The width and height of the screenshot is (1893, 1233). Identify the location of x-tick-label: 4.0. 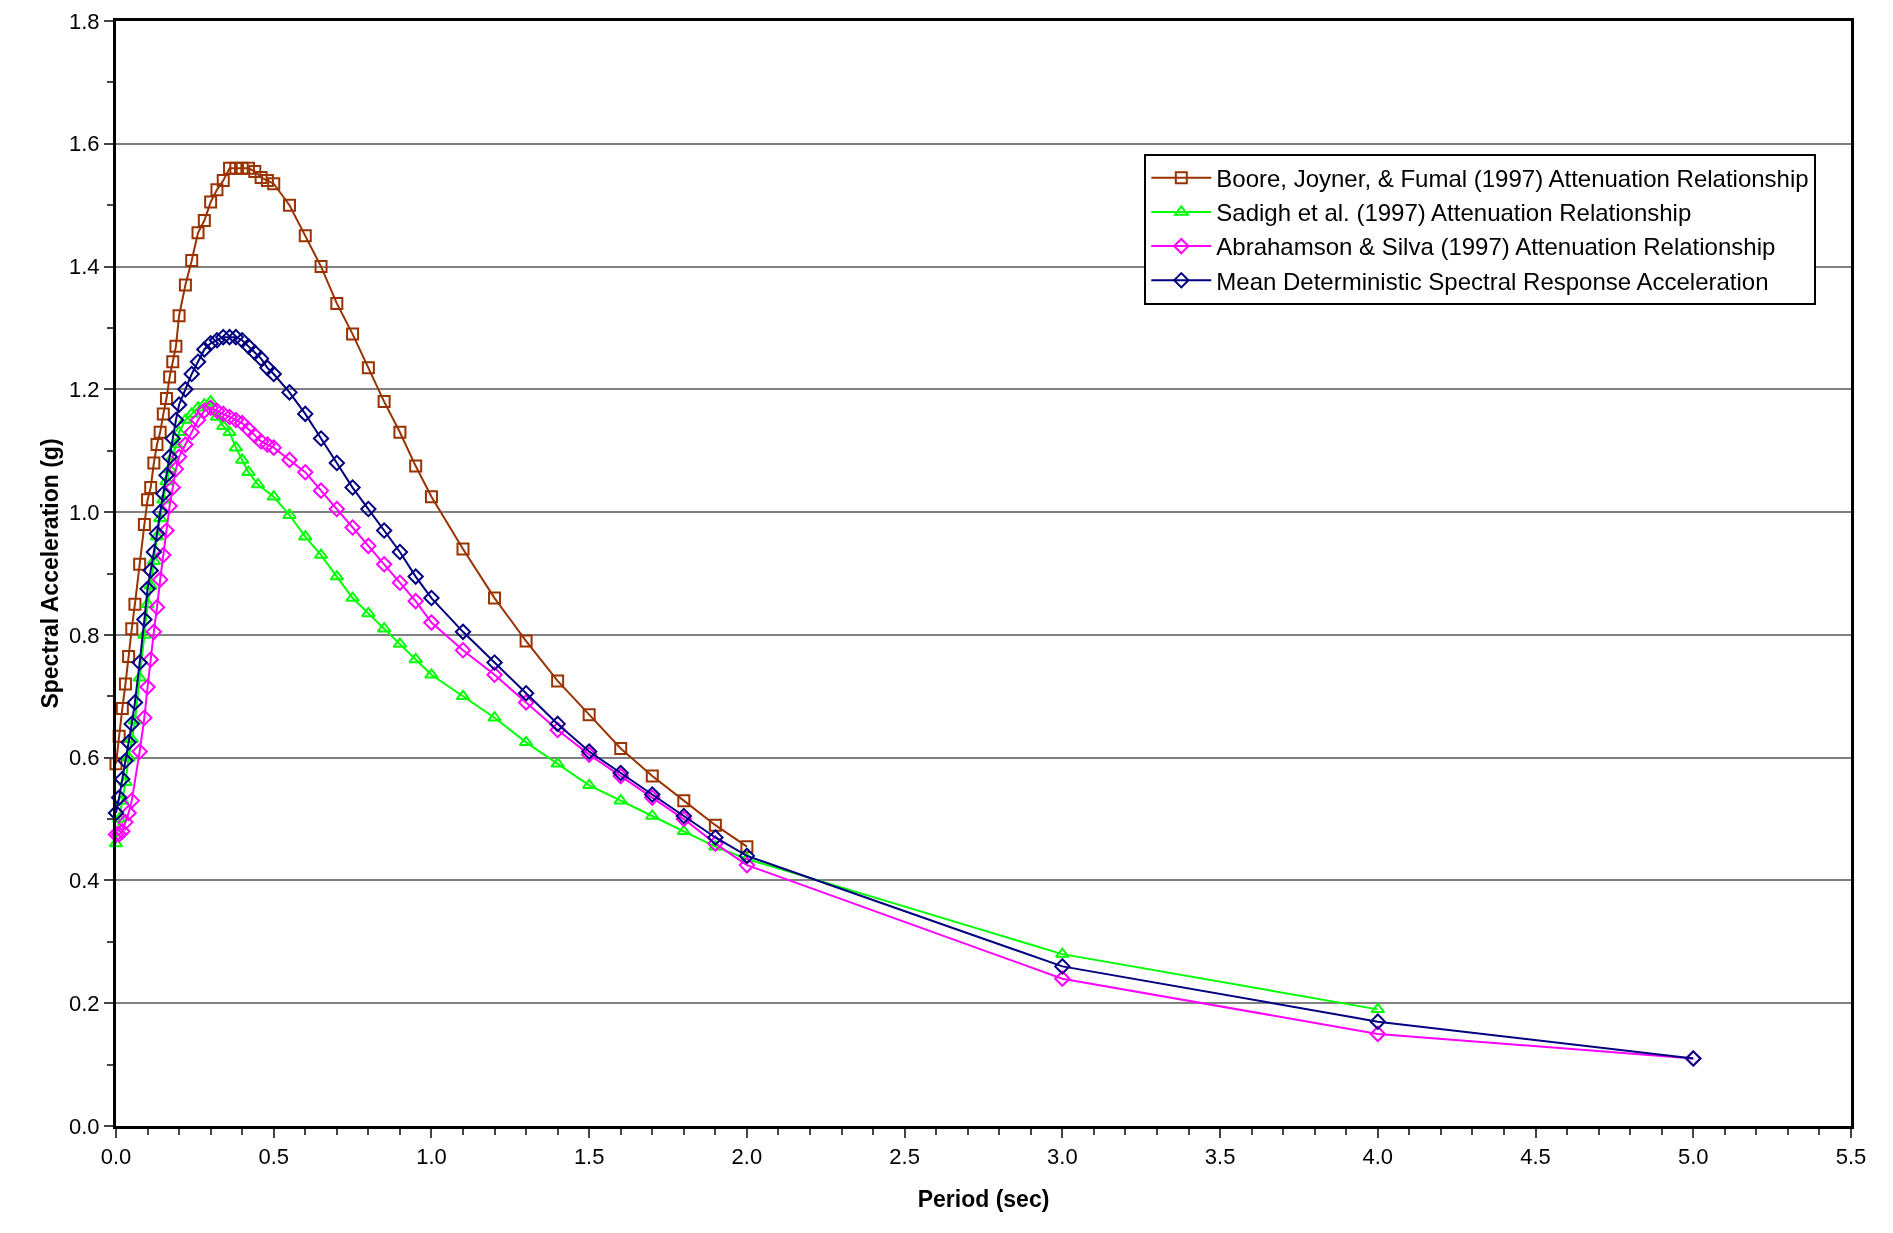
(1378, 1157).